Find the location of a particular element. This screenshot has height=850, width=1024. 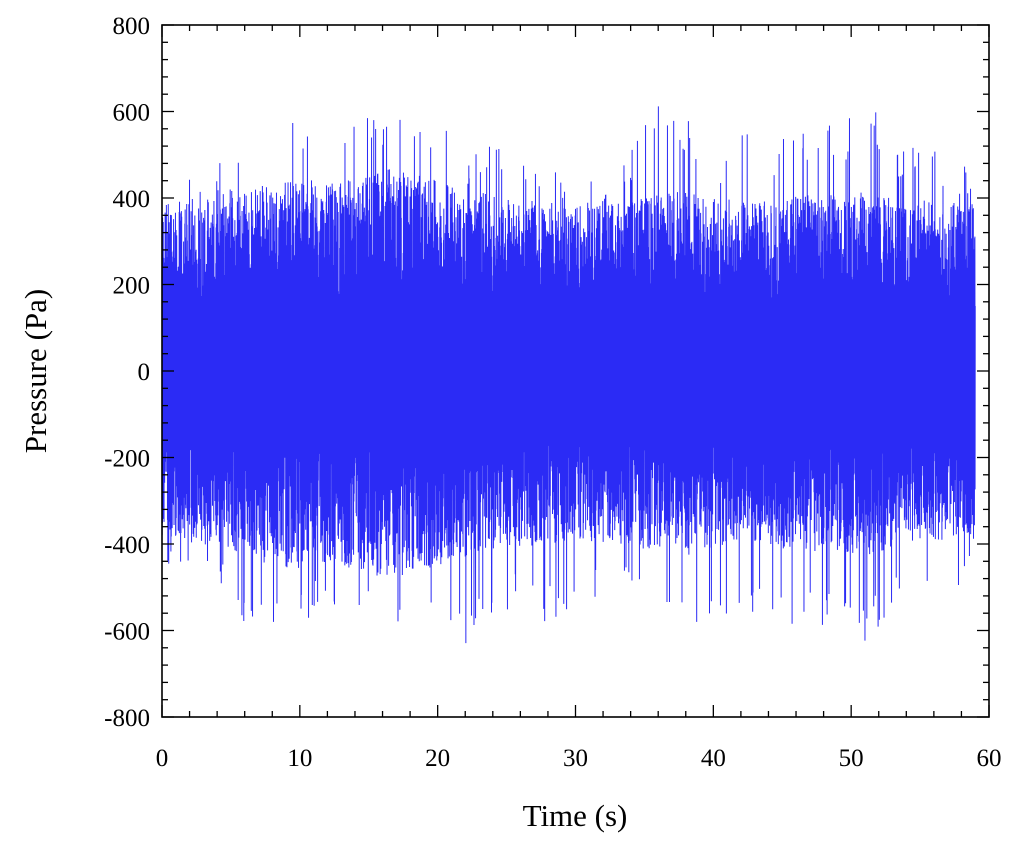

x-axis-title: Time (s) is located at coordinates (575, 815).